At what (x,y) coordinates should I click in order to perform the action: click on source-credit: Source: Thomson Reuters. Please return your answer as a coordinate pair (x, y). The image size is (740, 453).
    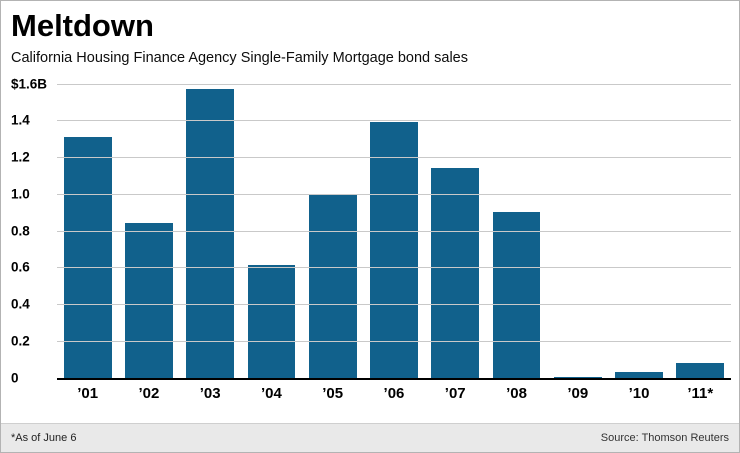
    Looking at the image, I should click on (664, 438).